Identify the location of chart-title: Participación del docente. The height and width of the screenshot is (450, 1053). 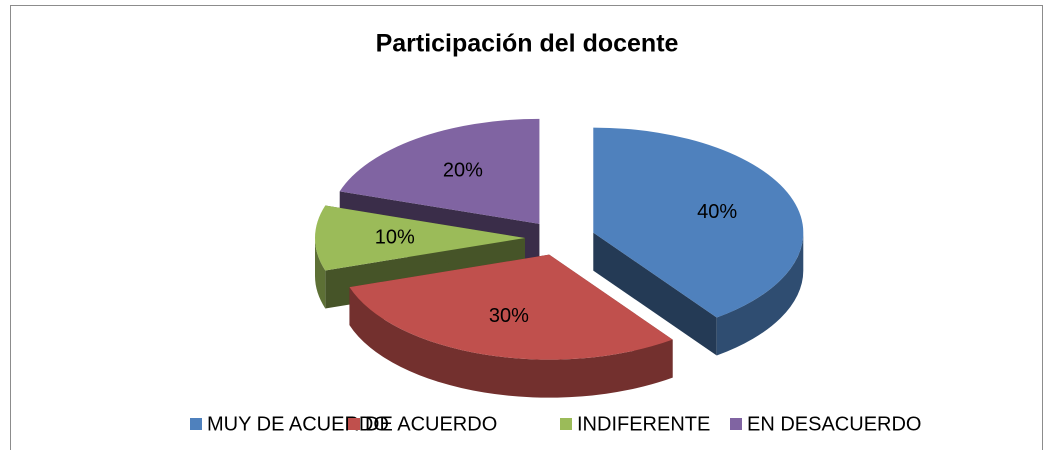
(527, 44).